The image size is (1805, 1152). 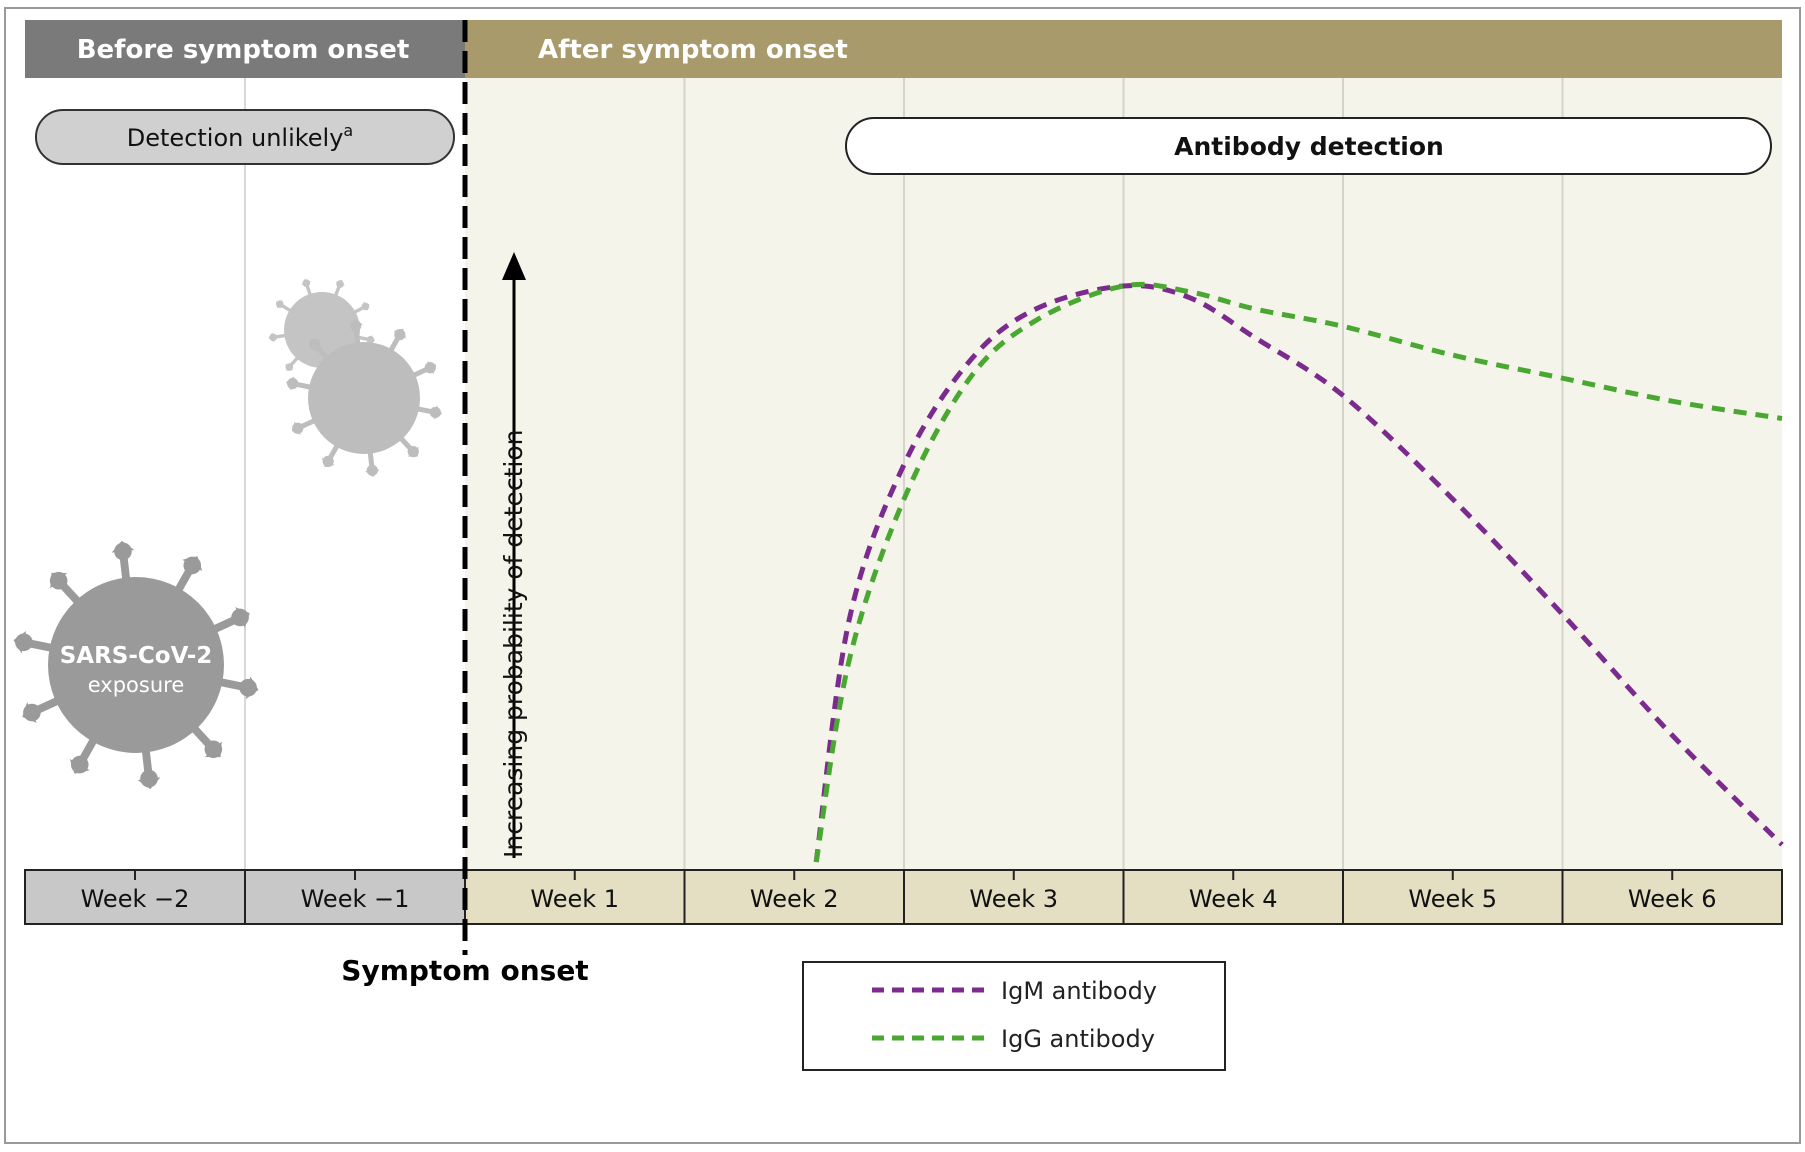 What do you see at coordinates (1452, 899) in the screenshot?
I see `week-tick-label: Week 5` at bounding box center [1452, 899].